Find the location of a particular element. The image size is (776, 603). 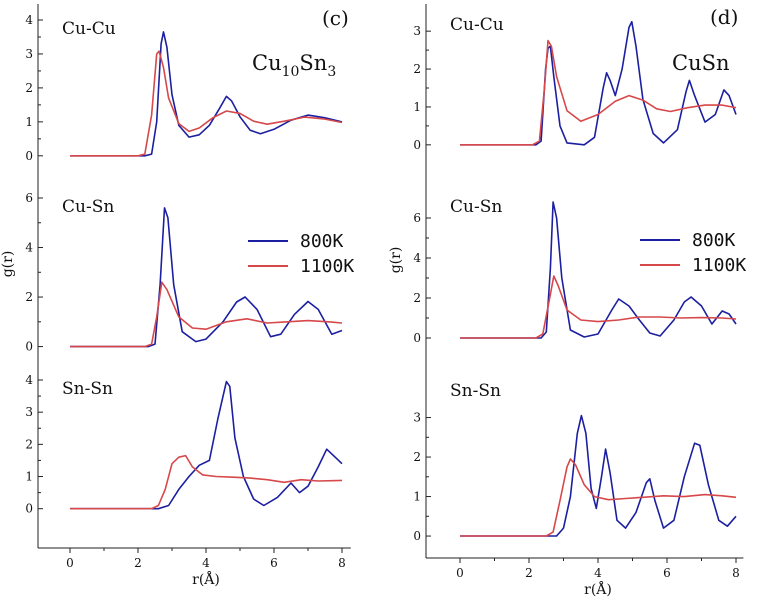

subplot-sn-sn: 0 1 2 3 Sn-Sn is located at coordinates (575, 462).